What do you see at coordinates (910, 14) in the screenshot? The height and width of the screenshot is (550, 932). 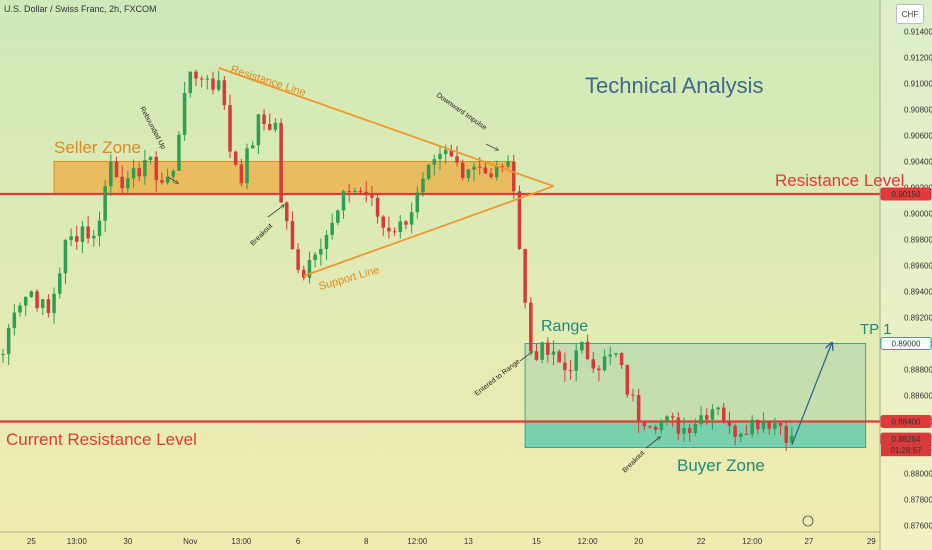 I see `currency-badge: CHF` at bounding box center [910, 14].